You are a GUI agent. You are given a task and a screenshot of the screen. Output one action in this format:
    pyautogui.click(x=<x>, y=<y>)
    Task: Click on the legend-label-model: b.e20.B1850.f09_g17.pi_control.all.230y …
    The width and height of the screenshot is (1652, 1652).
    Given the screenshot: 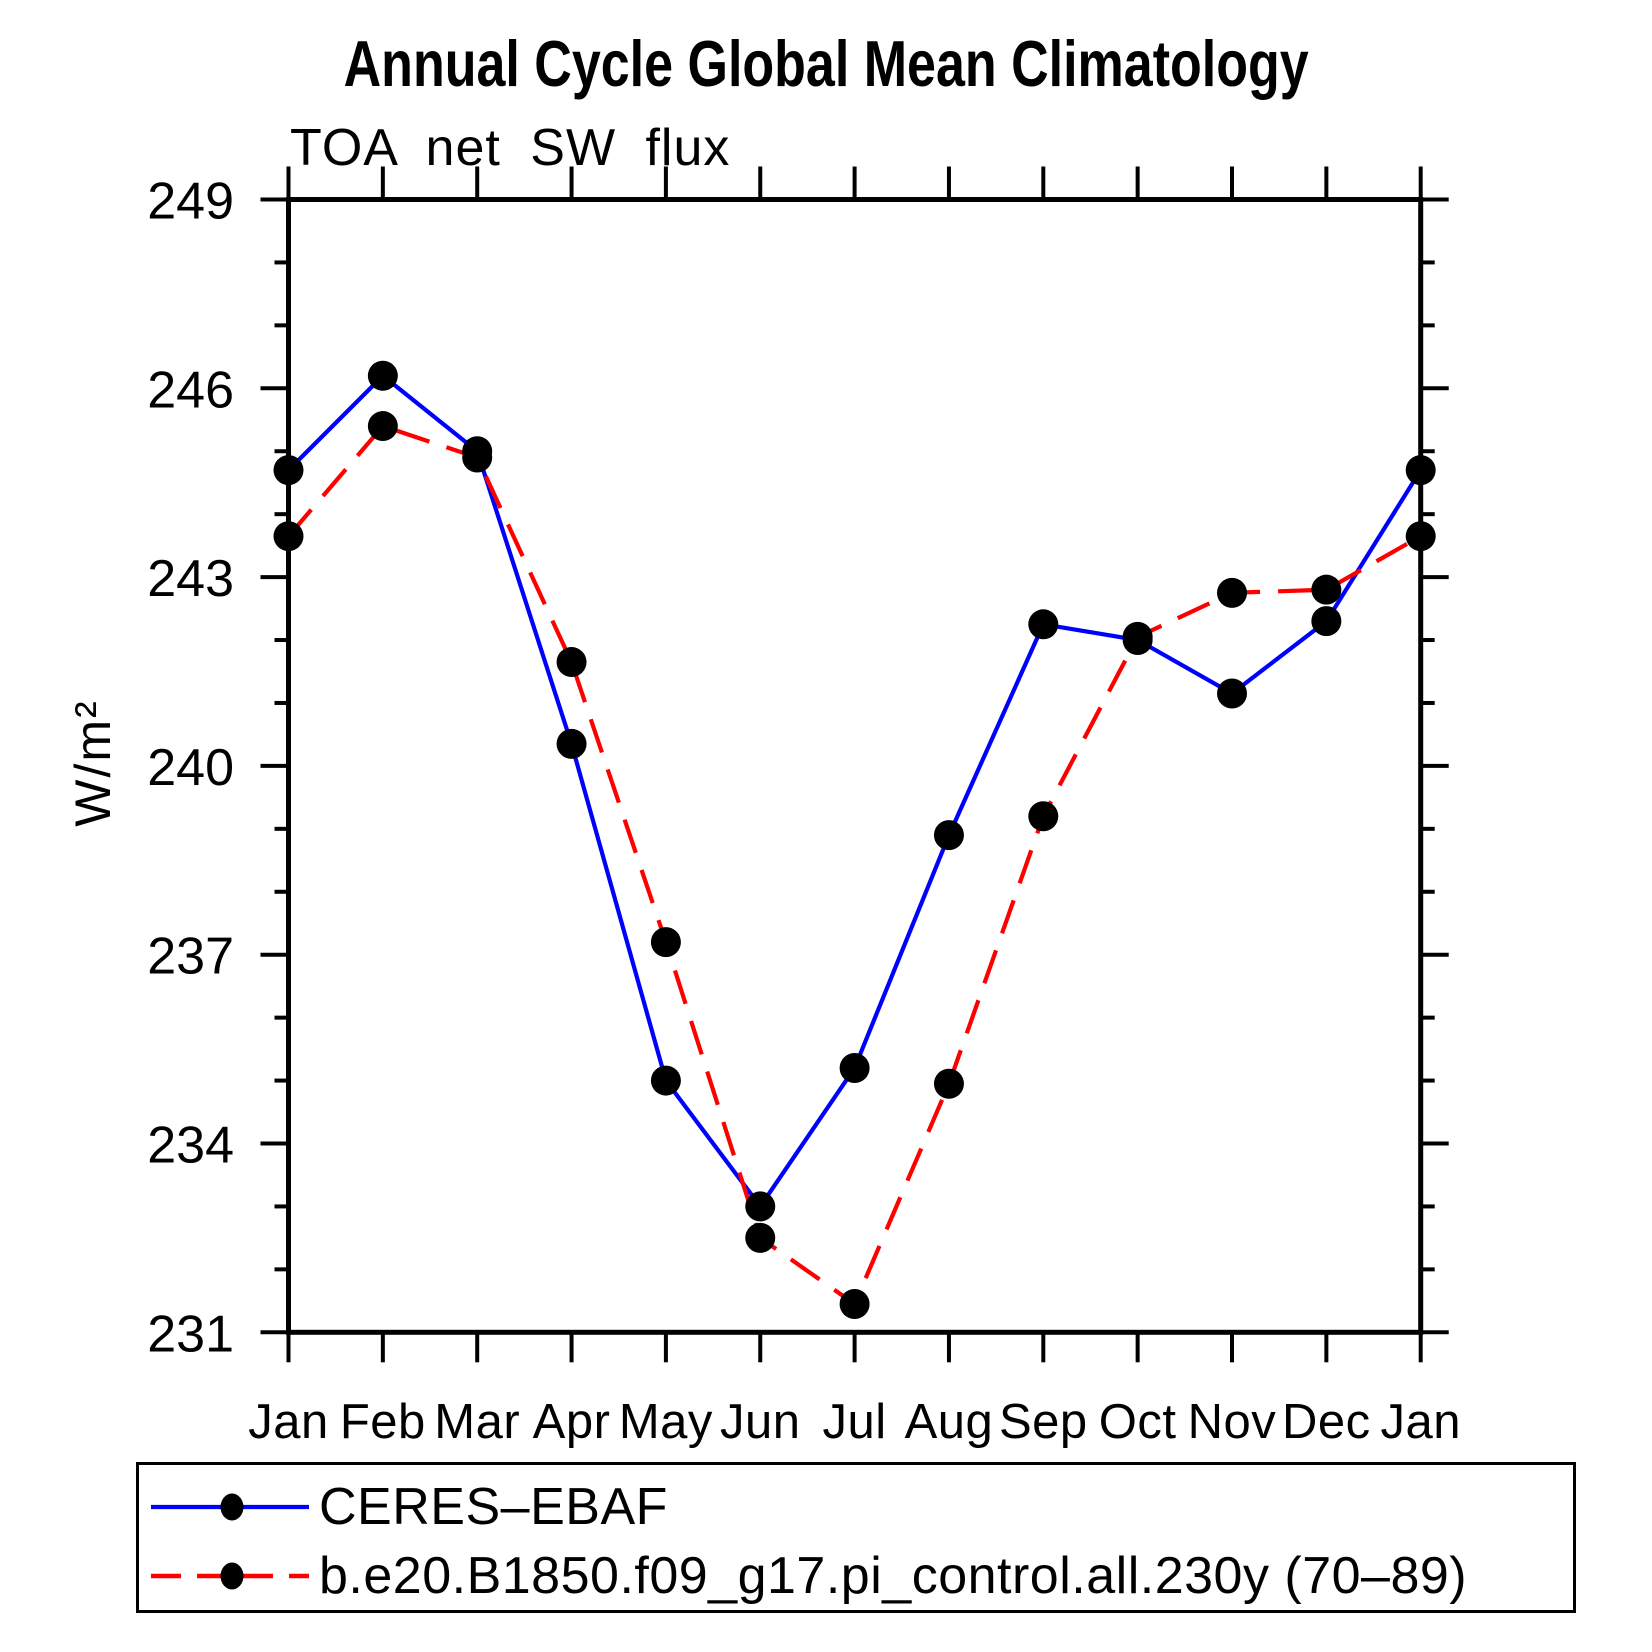 What is the action you would take?
    pyautogui.click(x=893, y=1575)
    